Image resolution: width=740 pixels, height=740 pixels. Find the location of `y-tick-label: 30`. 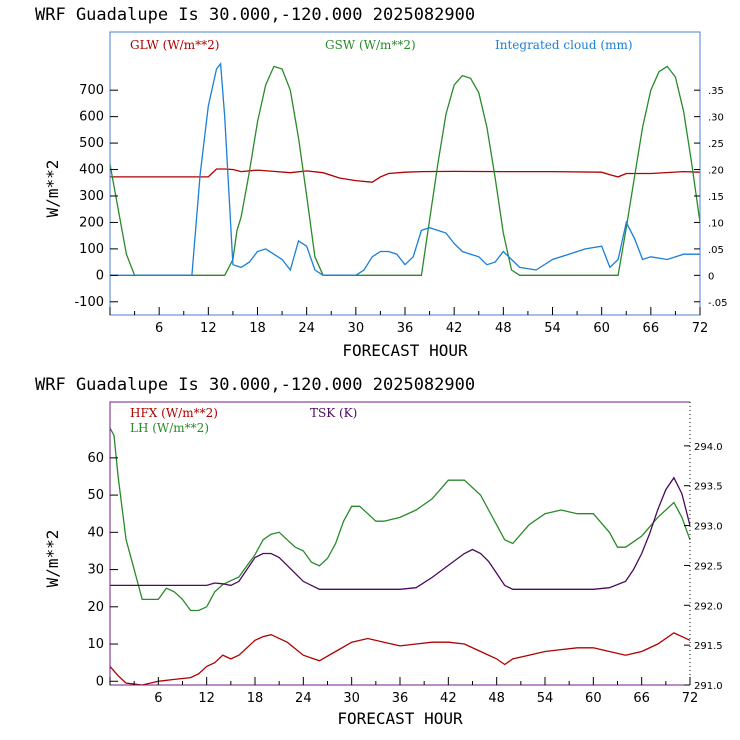

y-tick-label: 30 is located at coordinates (95, 570).